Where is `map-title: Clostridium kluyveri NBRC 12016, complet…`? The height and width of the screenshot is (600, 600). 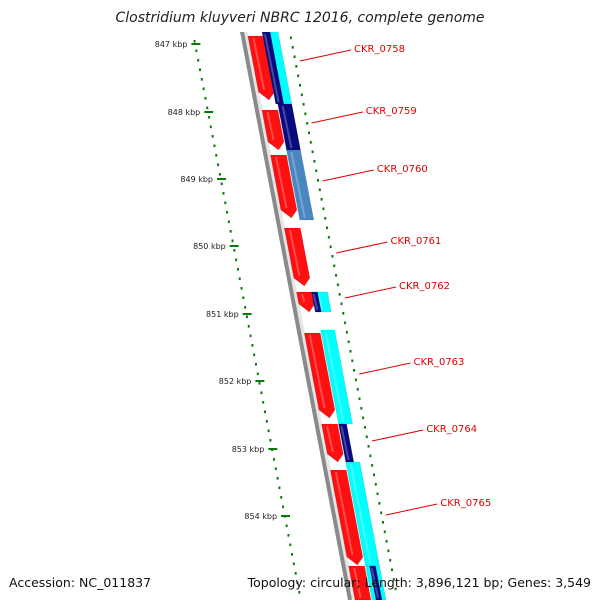 map-title: Clostridium kluyveri NBRC 12016, complet… is located at coordinates (299, 18).